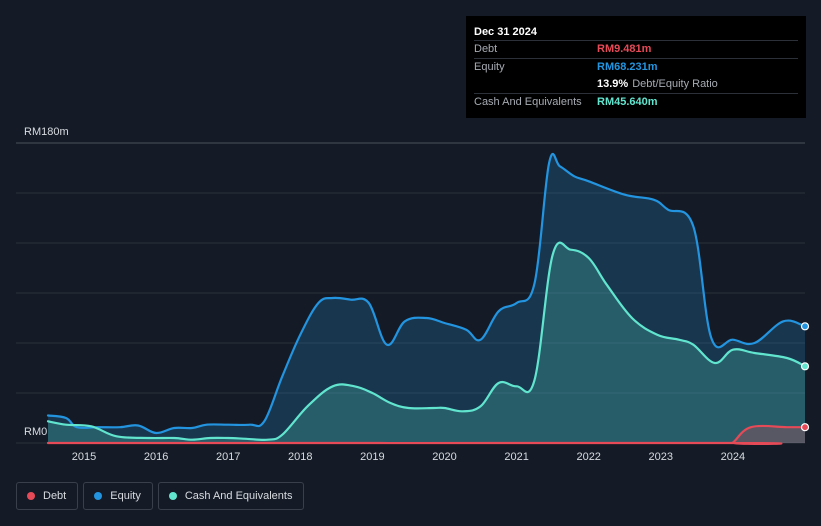 The image size is (821, 526). I want to click on x-tick-label: 2022, so click(588, 457).